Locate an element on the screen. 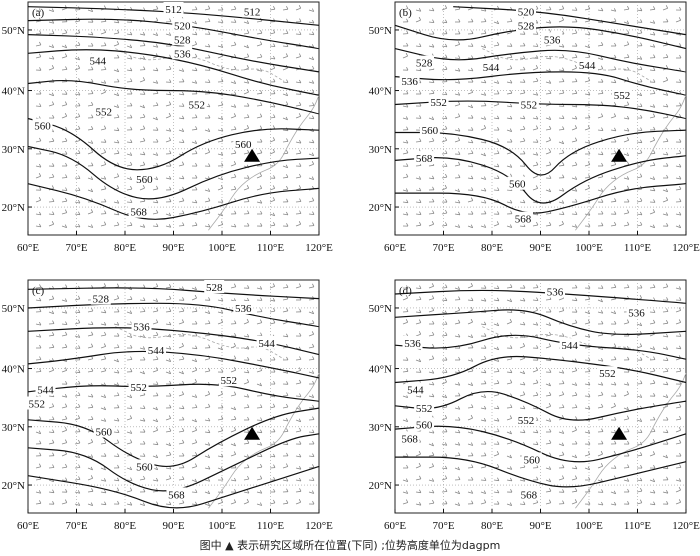 The width and height of the screenshot is (700, 556). contour-label: 544 is located at coordinates (266, 344).